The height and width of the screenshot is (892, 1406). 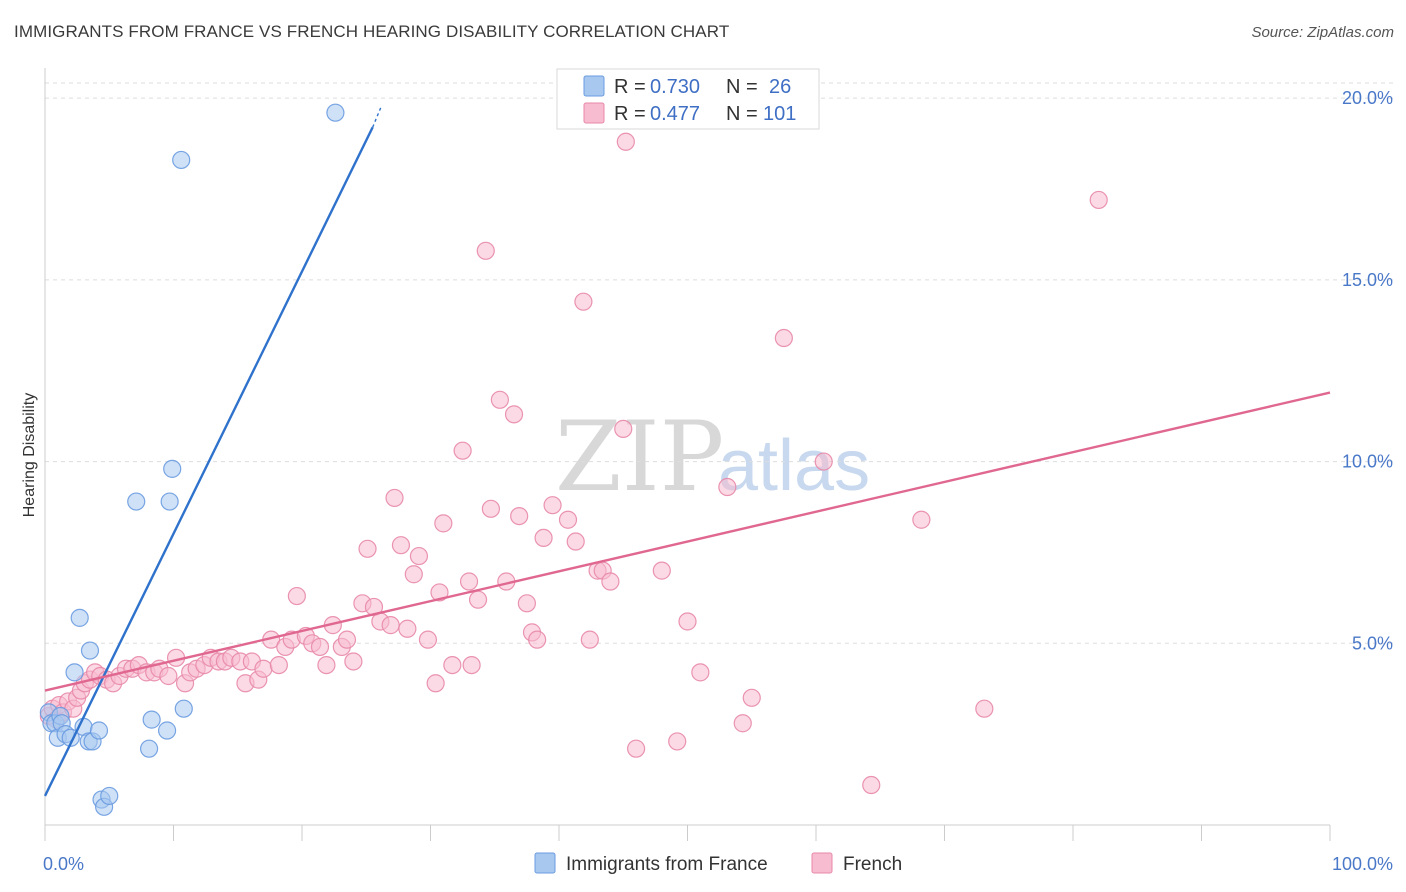 I want to click on x-tick-label: 0.0%, so click(x=63, y=864).